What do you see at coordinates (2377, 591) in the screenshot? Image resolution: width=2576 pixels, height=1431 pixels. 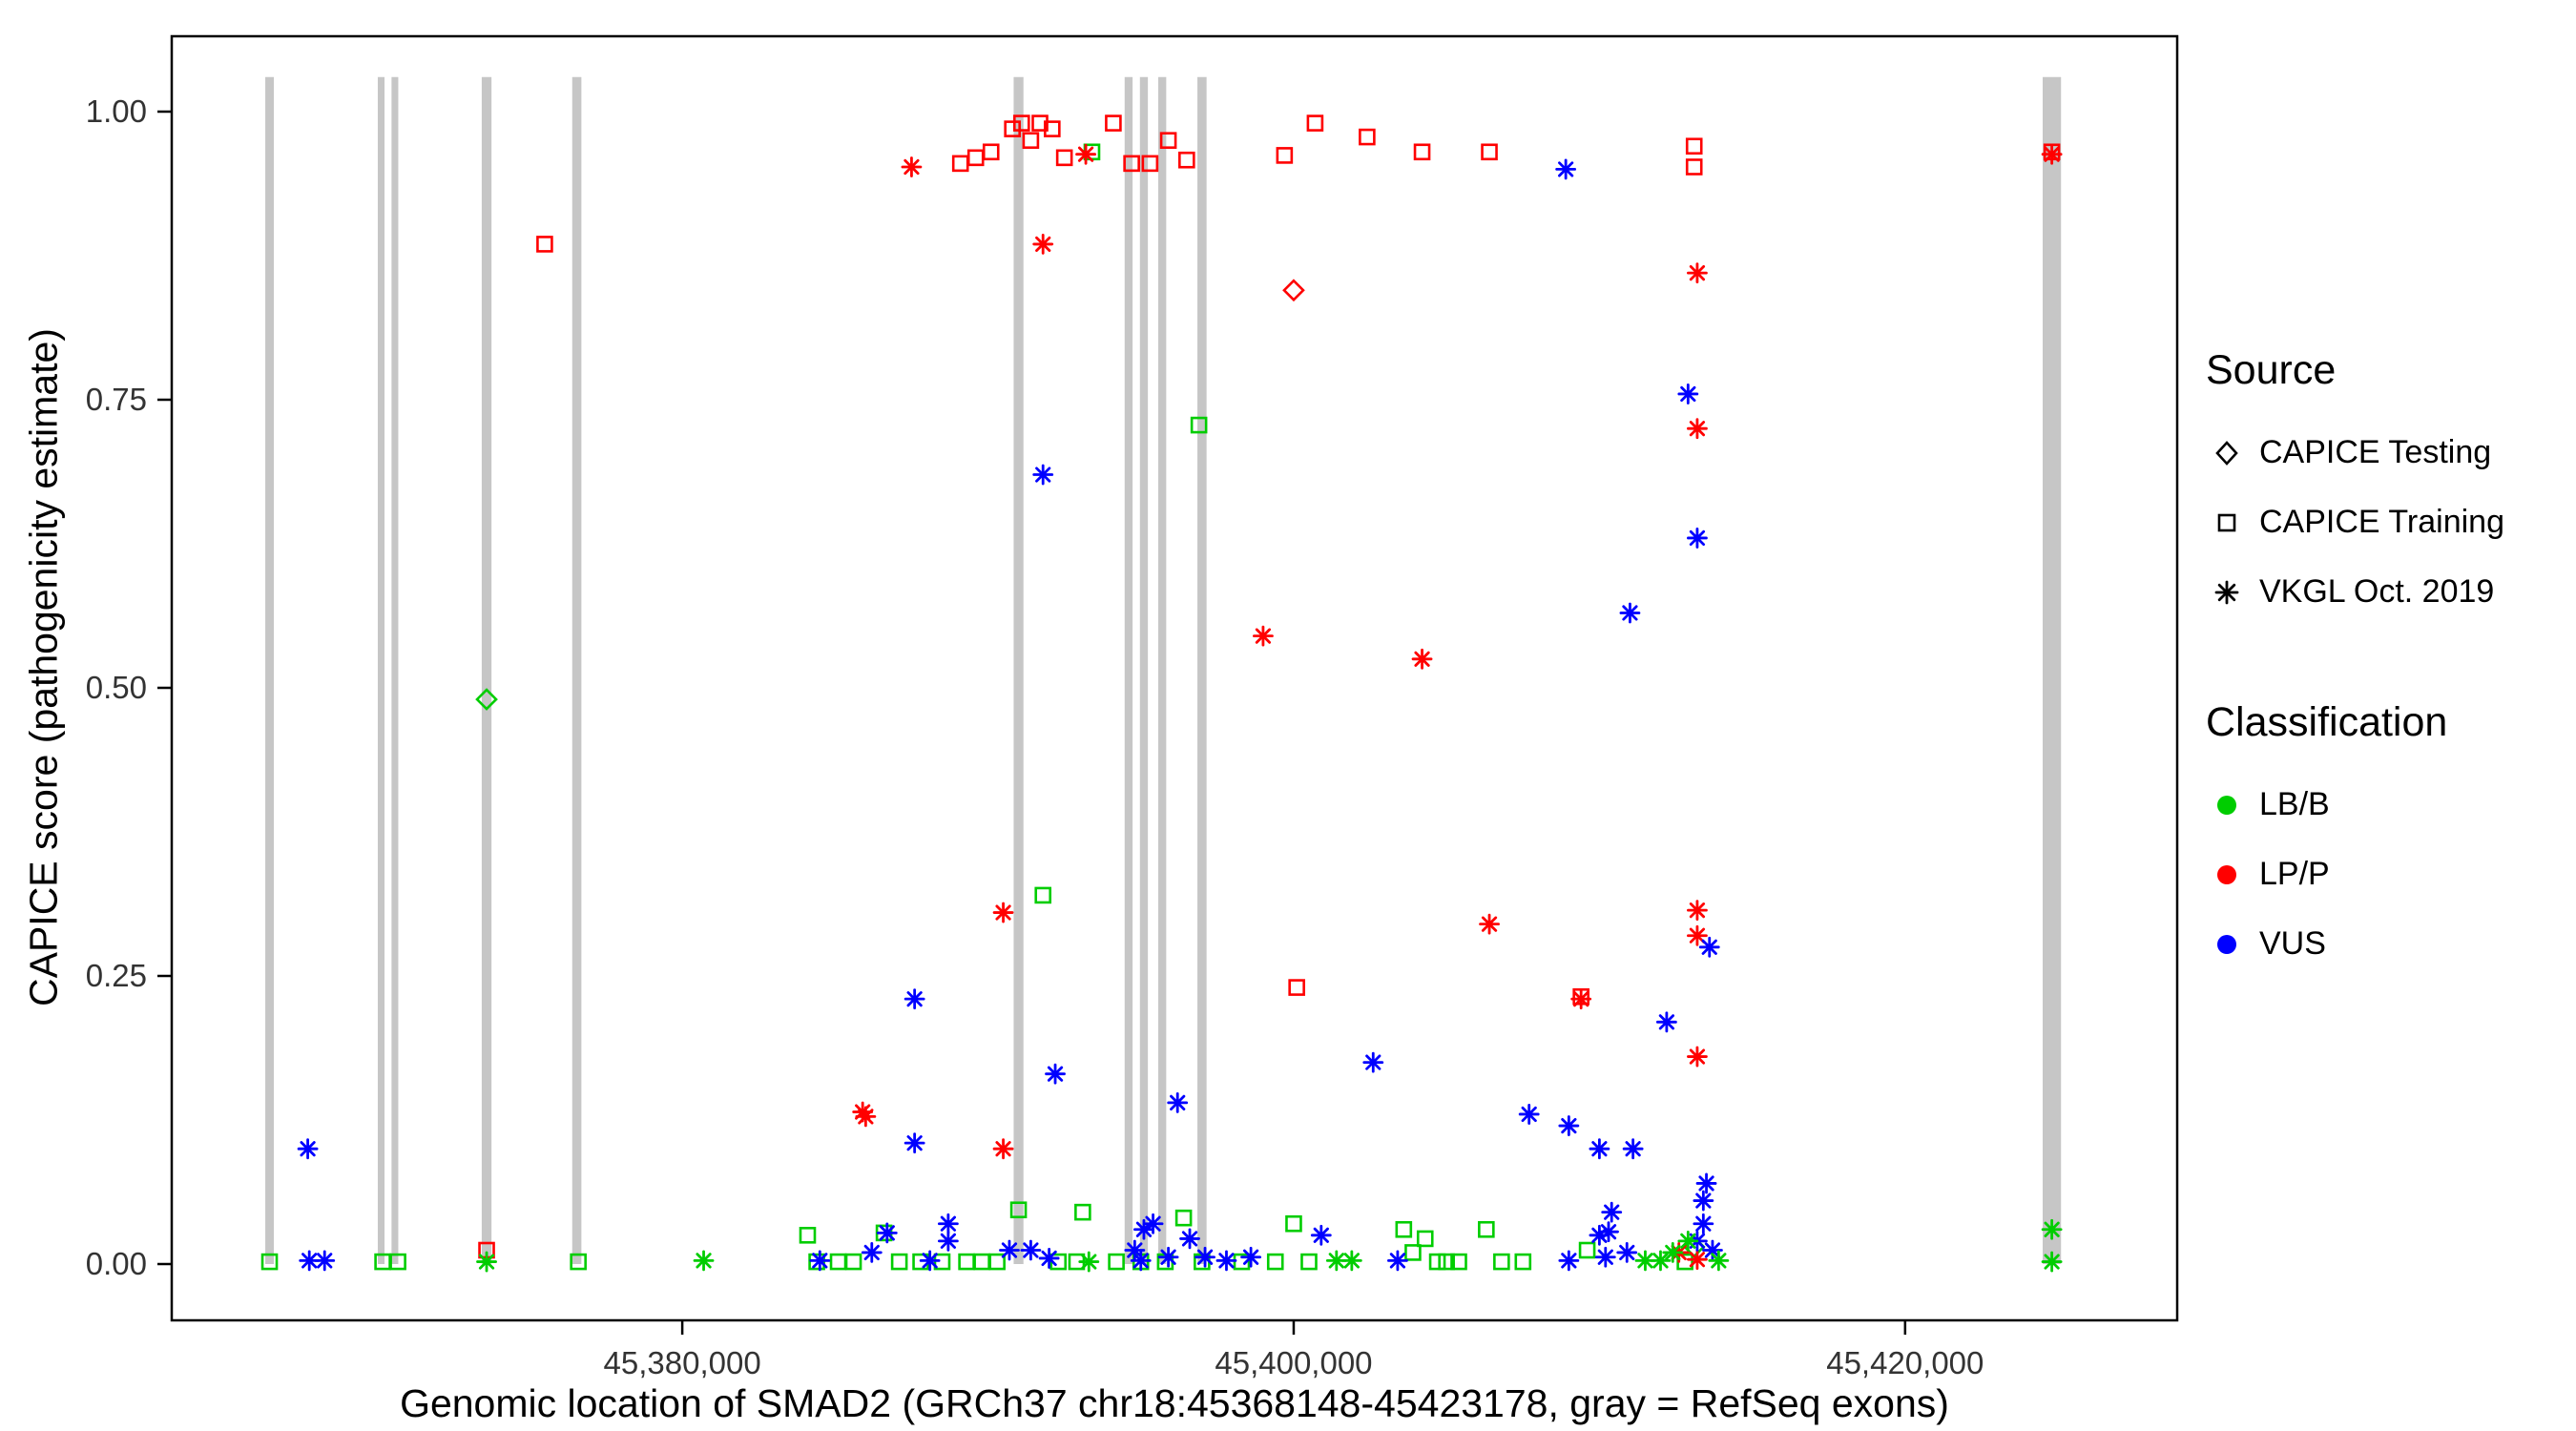 I see `legend-item-label: VKGL Oct. 2019` at bounding box center [2377, 591].